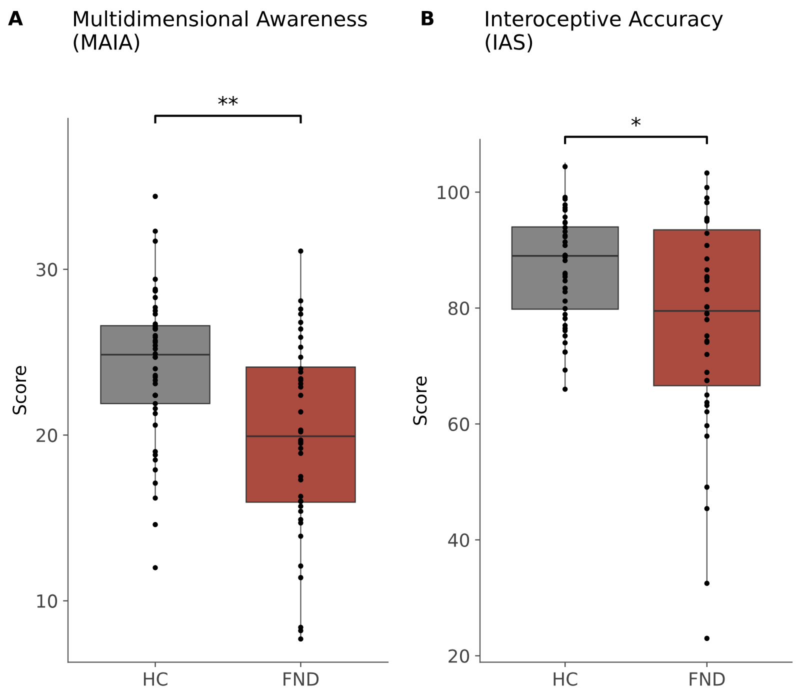 This screenshot has width=800, height=697. Describe the element at coordinates (454, 193) in the screenshot. I see `y-tick-label: 100` at that location.